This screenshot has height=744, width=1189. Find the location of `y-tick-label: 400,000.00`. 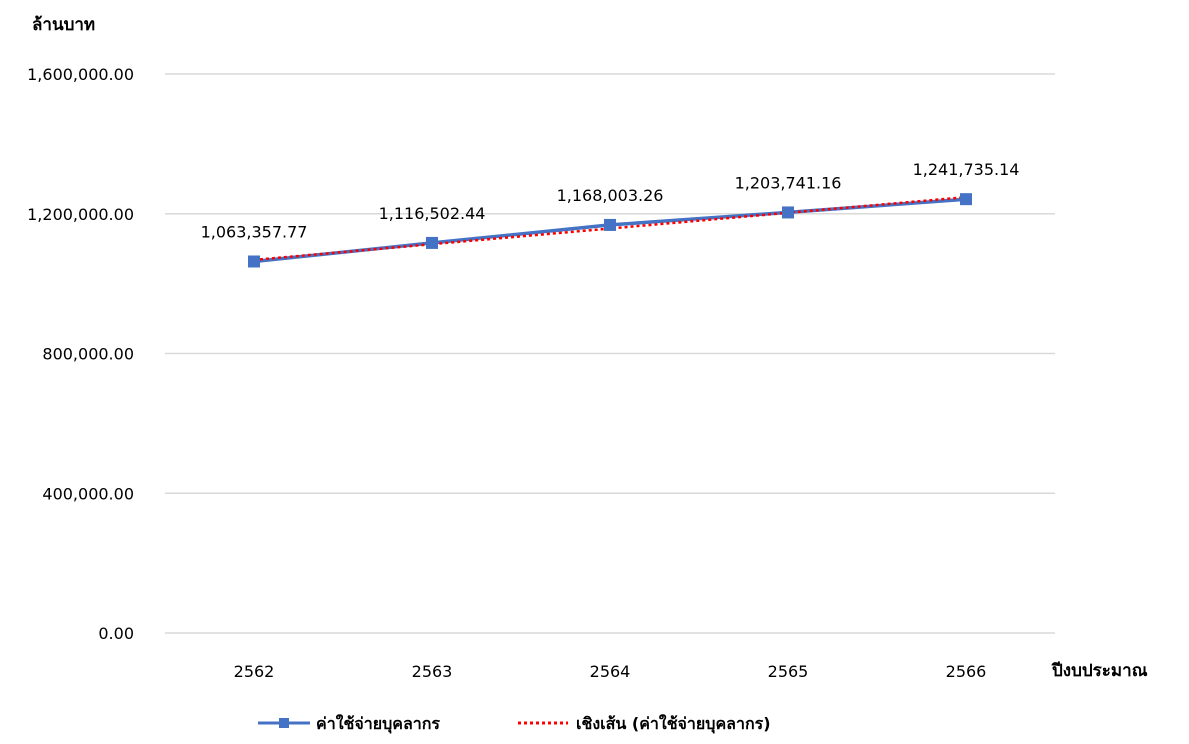

y-tick-label: 400,000.00 is located at coordinates (88, 493).